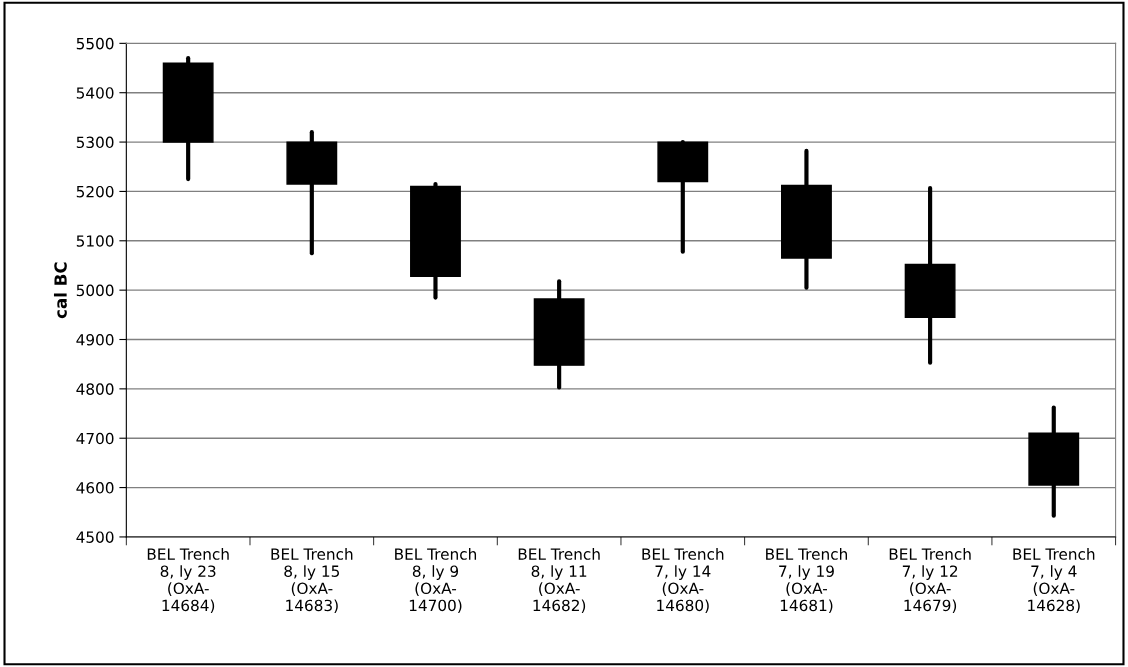  What do you see at coordinates (930, 580) in the screenshot?
I see `x-tick-label: BEL Trench 7, ly 12 (OxA- 14679)` at bounding box center [930, 580].